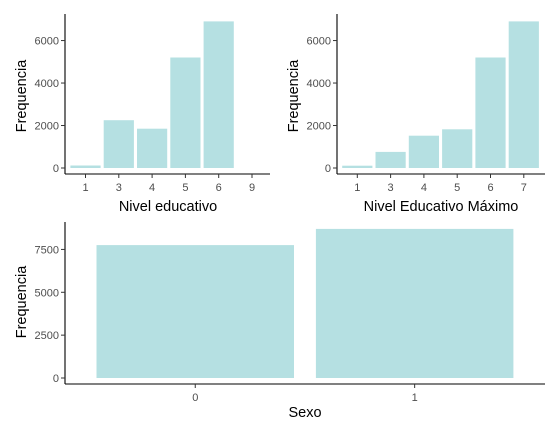 This screenshot has height=435, width=560. I want to click on x-axis-title: Sexo, so click(304, 413).